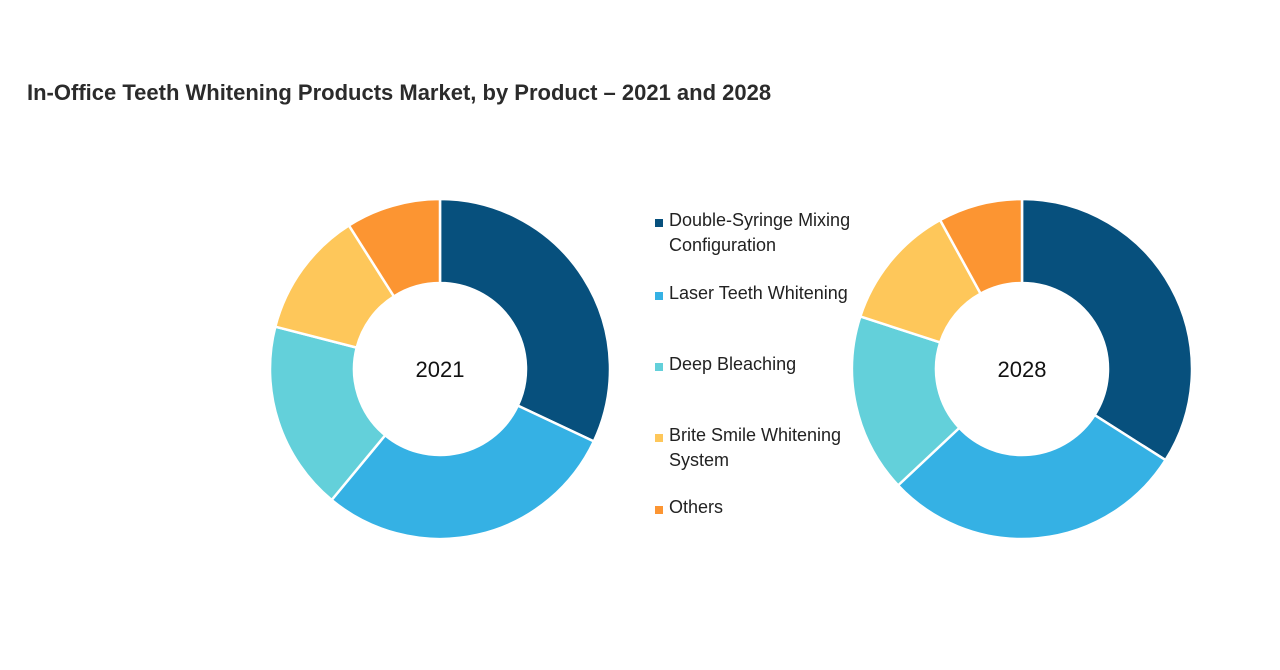 This screenshot has height=670, width=1280. What do you see at coordinates (1107, 329) in the screenshot?
I see `slice-2028-double-syringe-mixing-configuration` at bounding box center [1107, 329].